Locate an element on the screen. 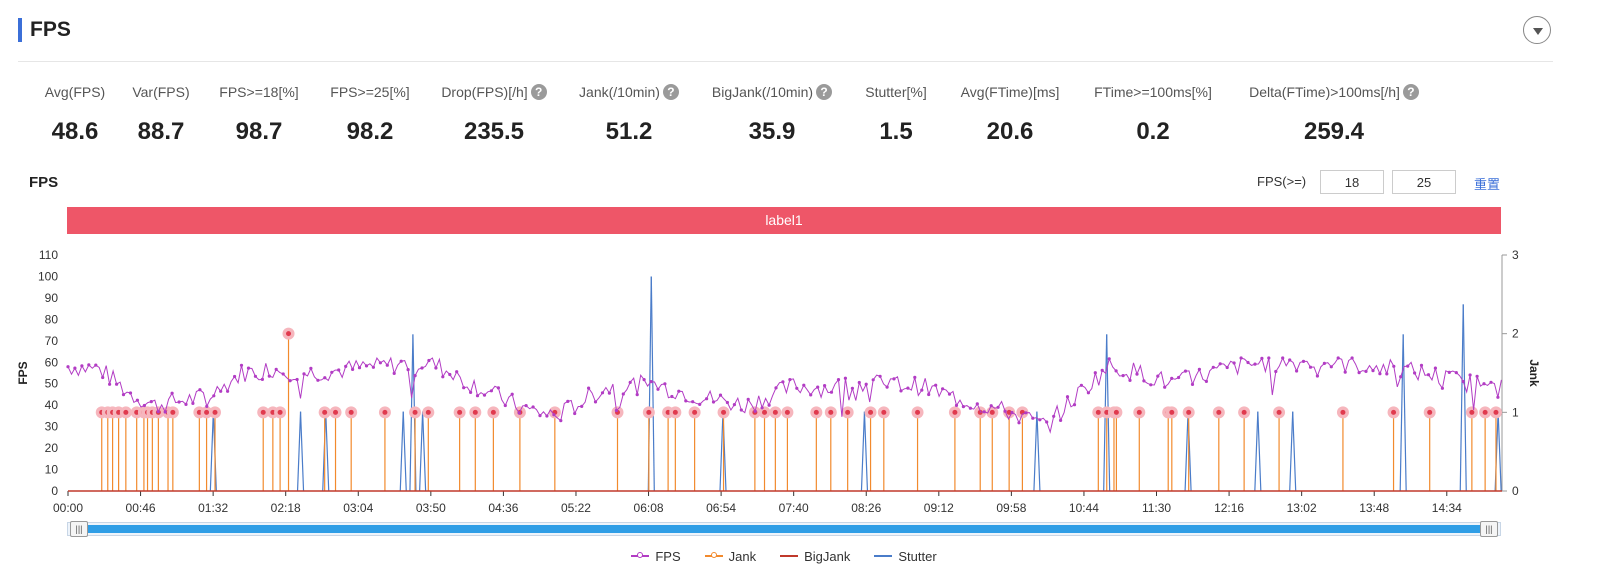 The width and height of the screenshot is (1597, 575). x-tick-label: 09:12 is located at coordinates (939, 508).